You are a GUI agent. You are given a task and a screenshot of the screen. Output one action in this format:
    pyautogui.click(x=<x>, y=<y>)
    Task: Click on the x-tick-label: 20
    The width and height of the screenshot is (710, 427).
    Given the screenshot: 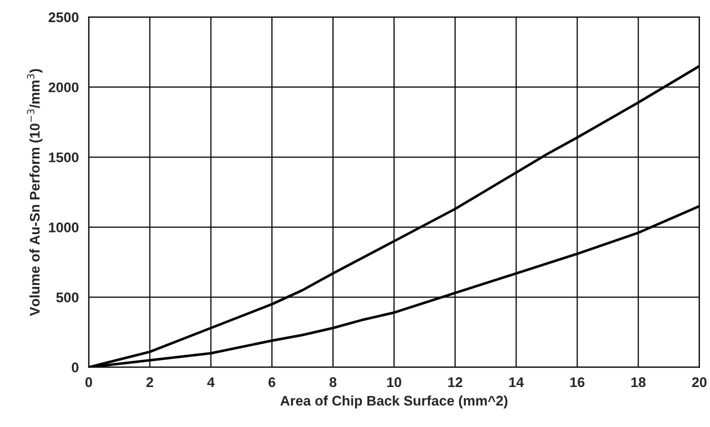 What is the action you would take?
    pyautogui.click(x=699, y=382)
    